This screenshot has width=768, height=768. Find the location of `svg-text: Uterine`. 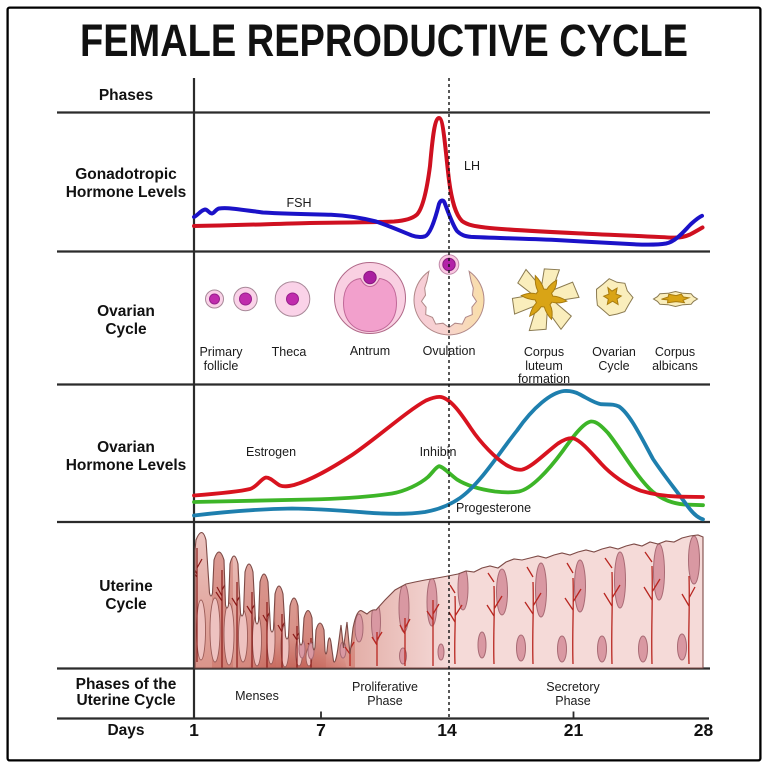

svg-text: Uterine is located at coordinates (126, 586).